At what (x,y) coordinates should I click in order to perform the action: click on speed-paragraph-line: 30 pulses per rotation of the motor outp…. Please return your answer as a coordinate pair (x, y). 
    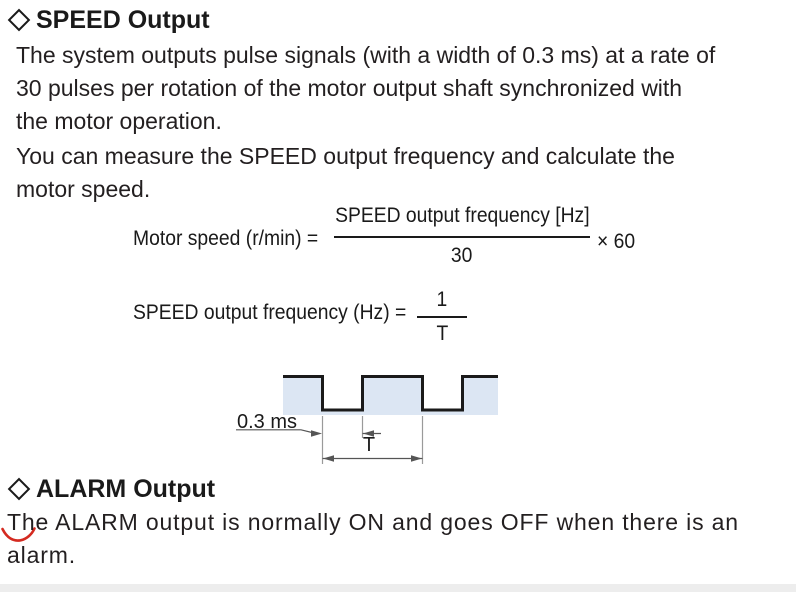
    Looking at the image, I should click on (349, 88).